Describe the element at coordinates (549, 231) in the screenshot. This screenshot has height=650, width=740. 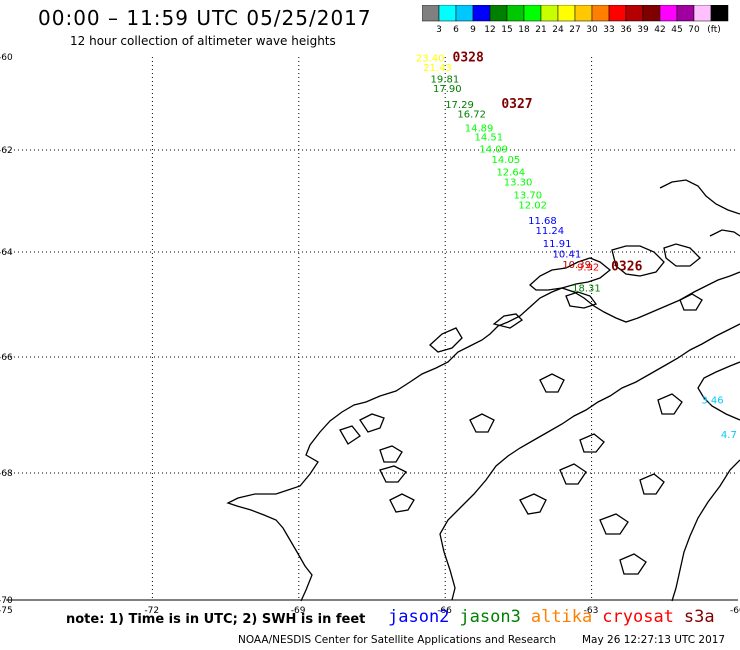
I see `wave-height-label: 11.24` at that location.